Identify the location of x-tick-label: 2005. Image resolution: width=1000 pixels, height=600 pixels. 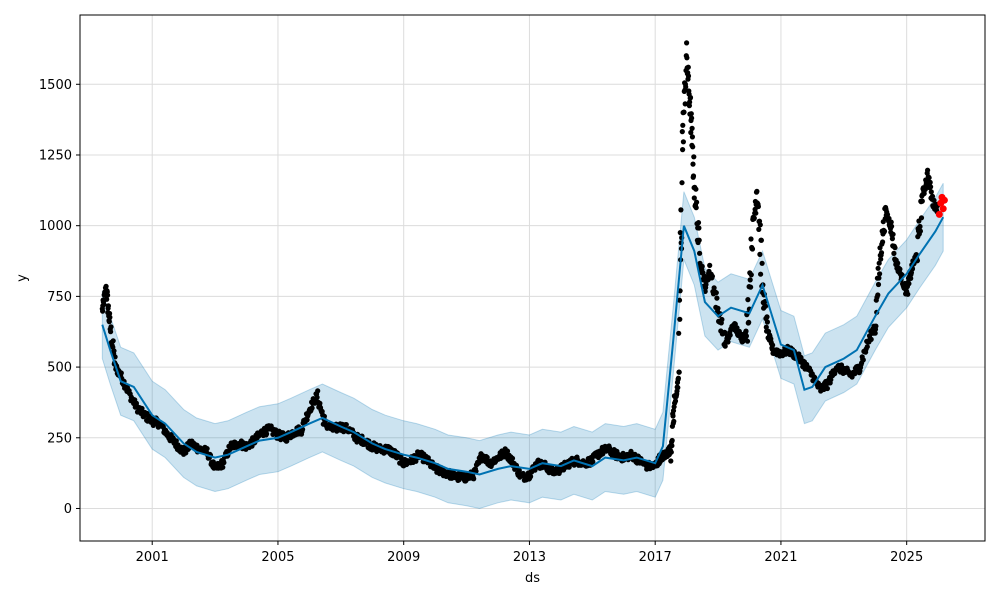
(277, 557).